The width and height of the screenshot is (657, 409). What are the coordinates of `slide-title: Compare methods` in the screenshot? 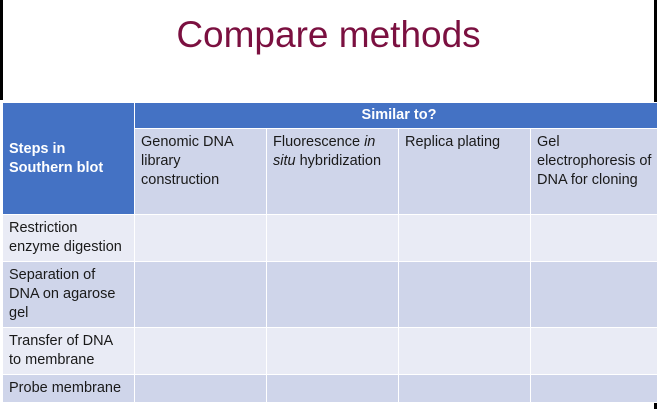 It's located at (328, 34).